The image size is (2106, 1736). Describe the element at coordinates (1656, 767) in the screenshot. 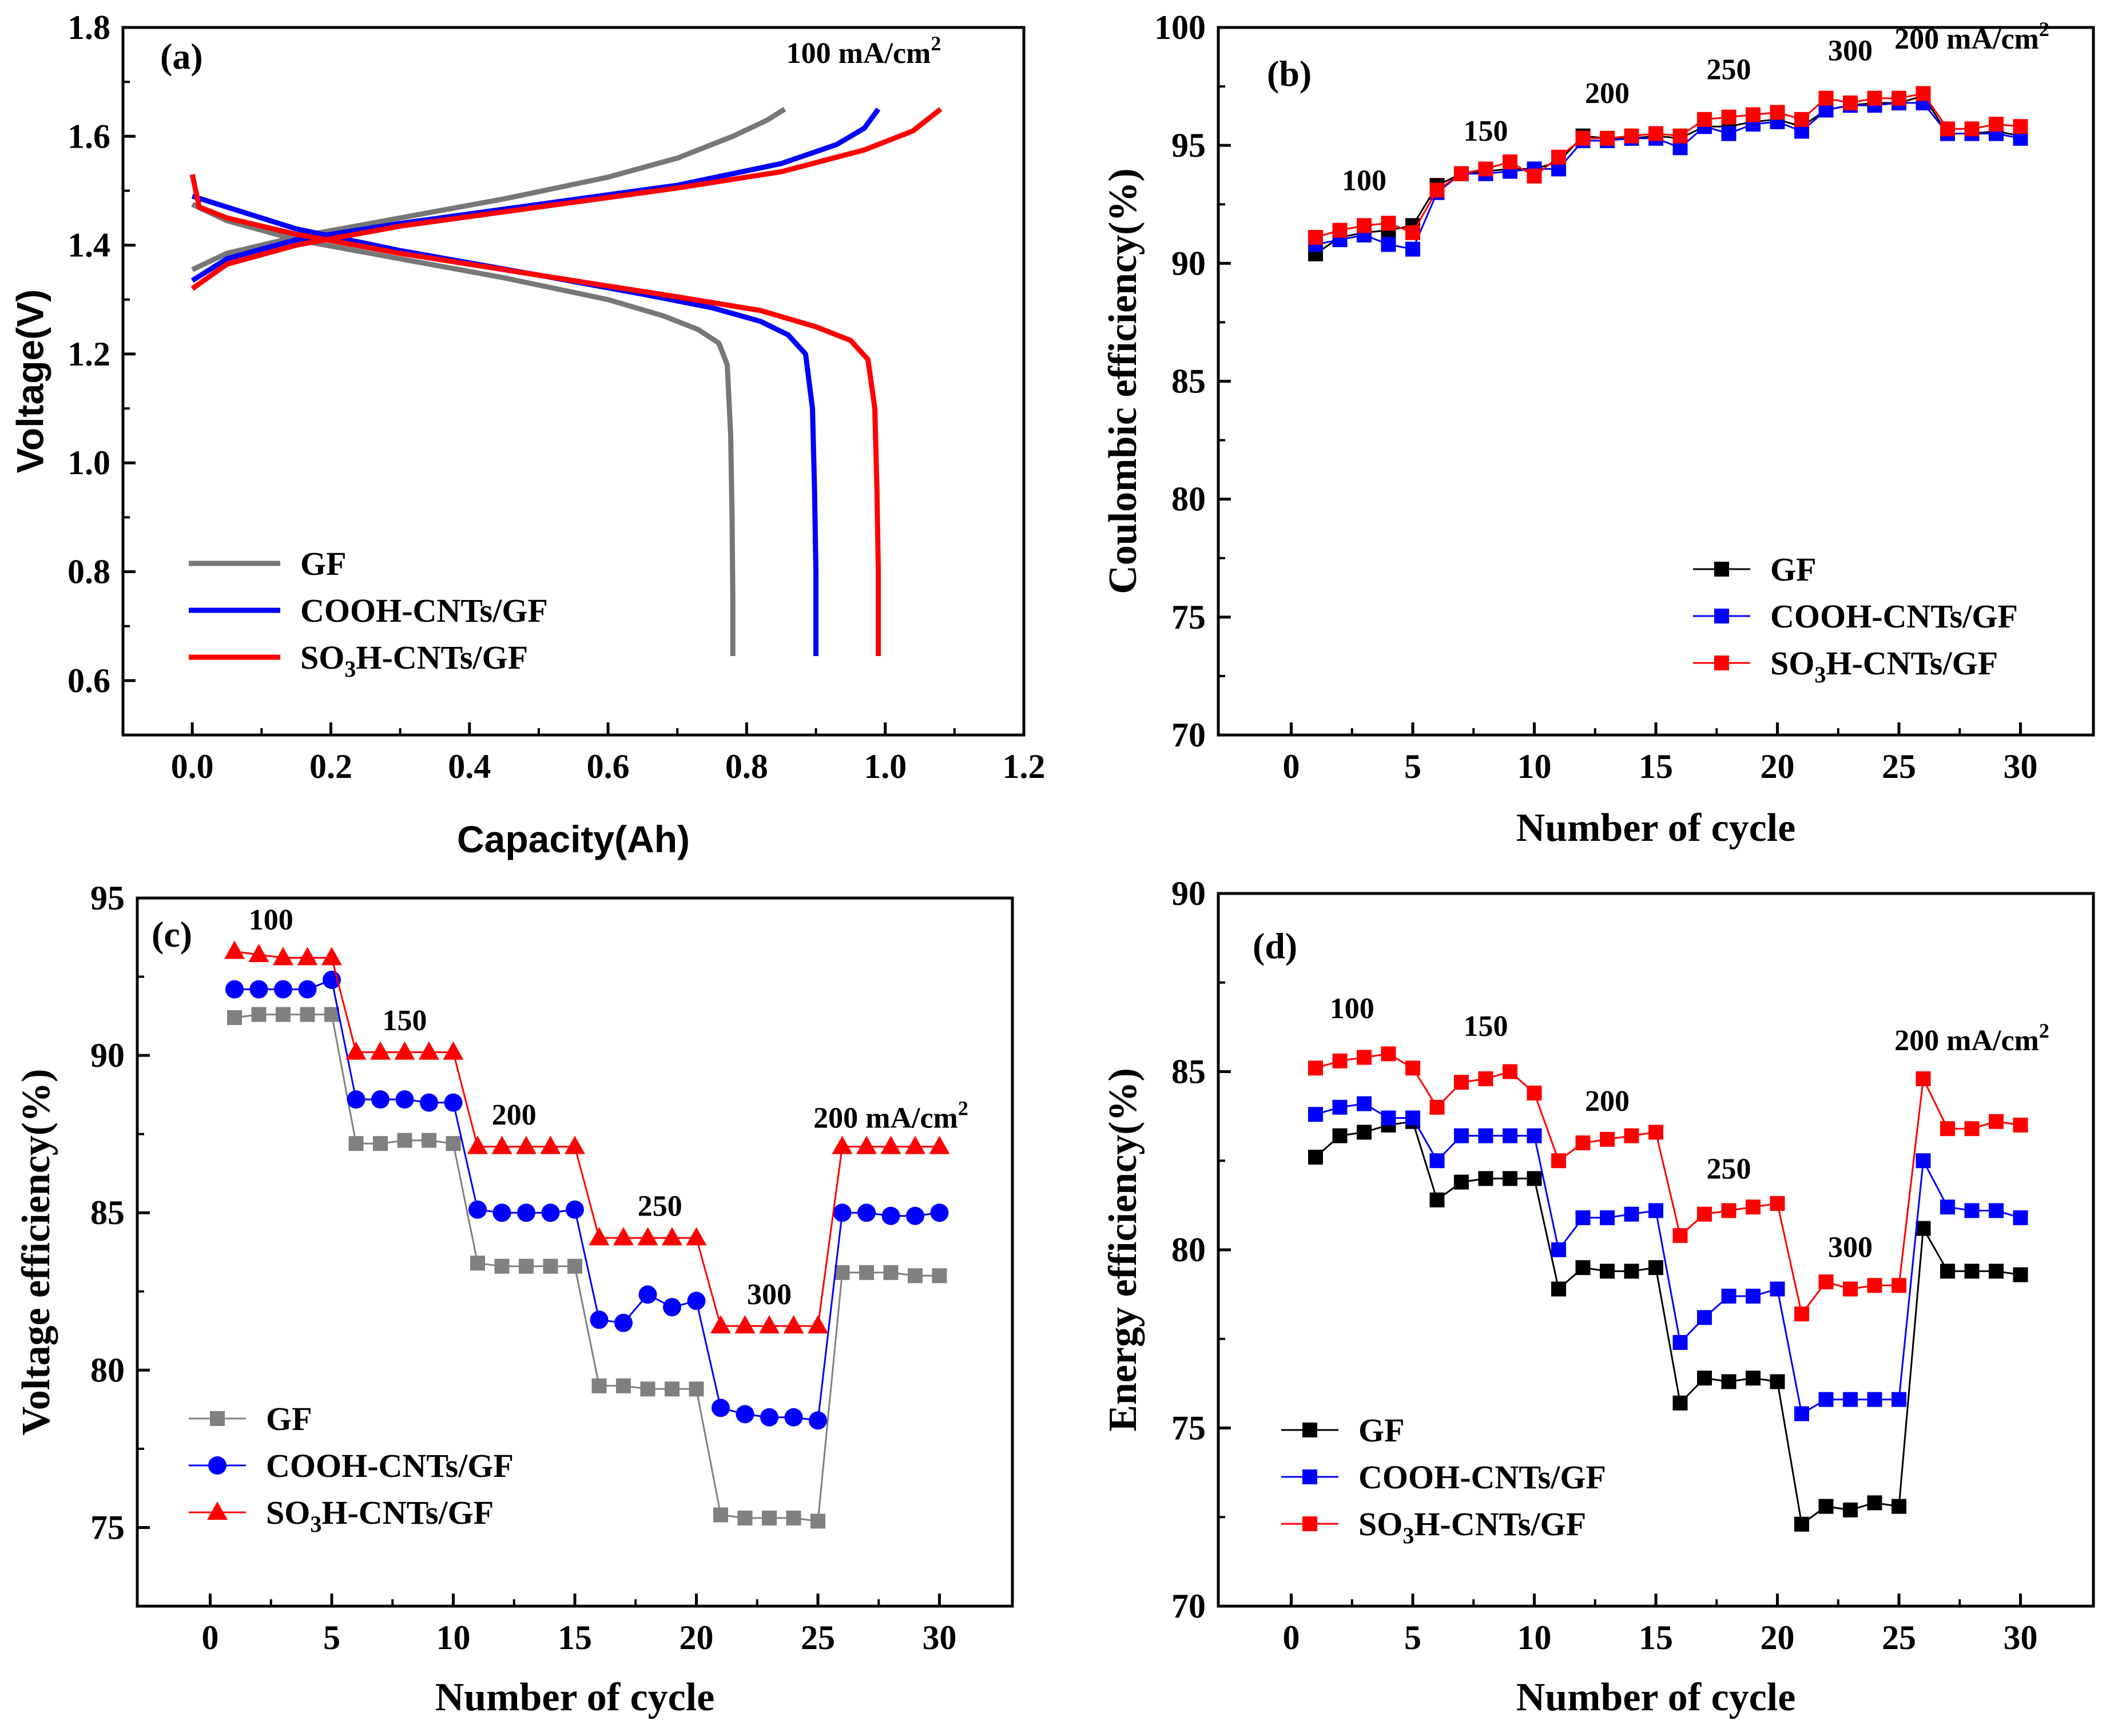

I see `x-tick-label: 15` at that location.